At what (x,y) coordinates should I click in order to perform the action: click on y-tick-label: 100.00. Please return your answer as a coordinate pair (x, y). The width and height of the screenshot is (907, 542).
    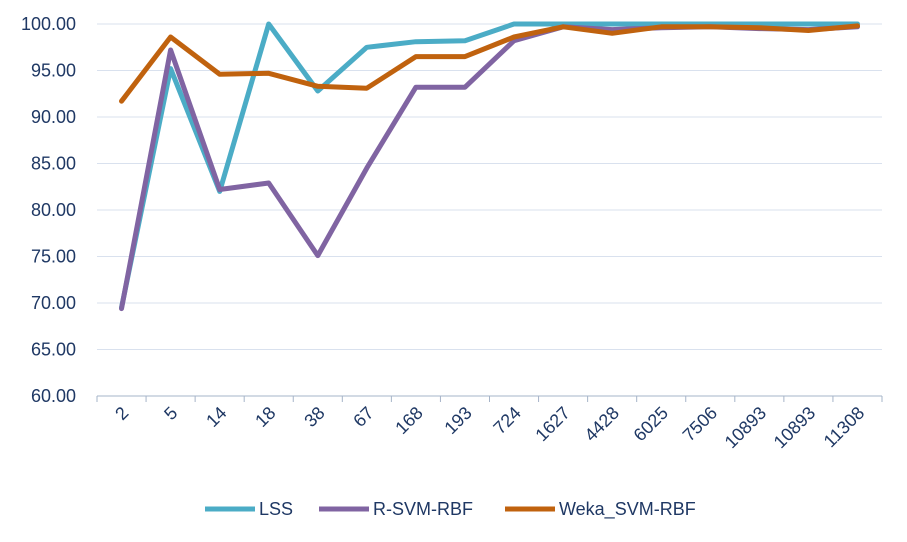
    Looking at the image, I should click on (48, 24).